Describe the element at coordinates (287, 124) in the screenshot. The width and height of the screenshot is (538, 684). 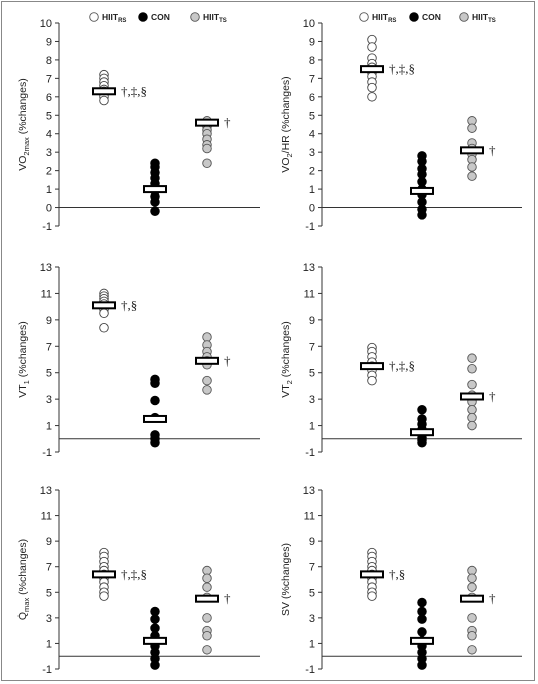
I see `y-axis-label: VO2/HR (%changes)` at that location.